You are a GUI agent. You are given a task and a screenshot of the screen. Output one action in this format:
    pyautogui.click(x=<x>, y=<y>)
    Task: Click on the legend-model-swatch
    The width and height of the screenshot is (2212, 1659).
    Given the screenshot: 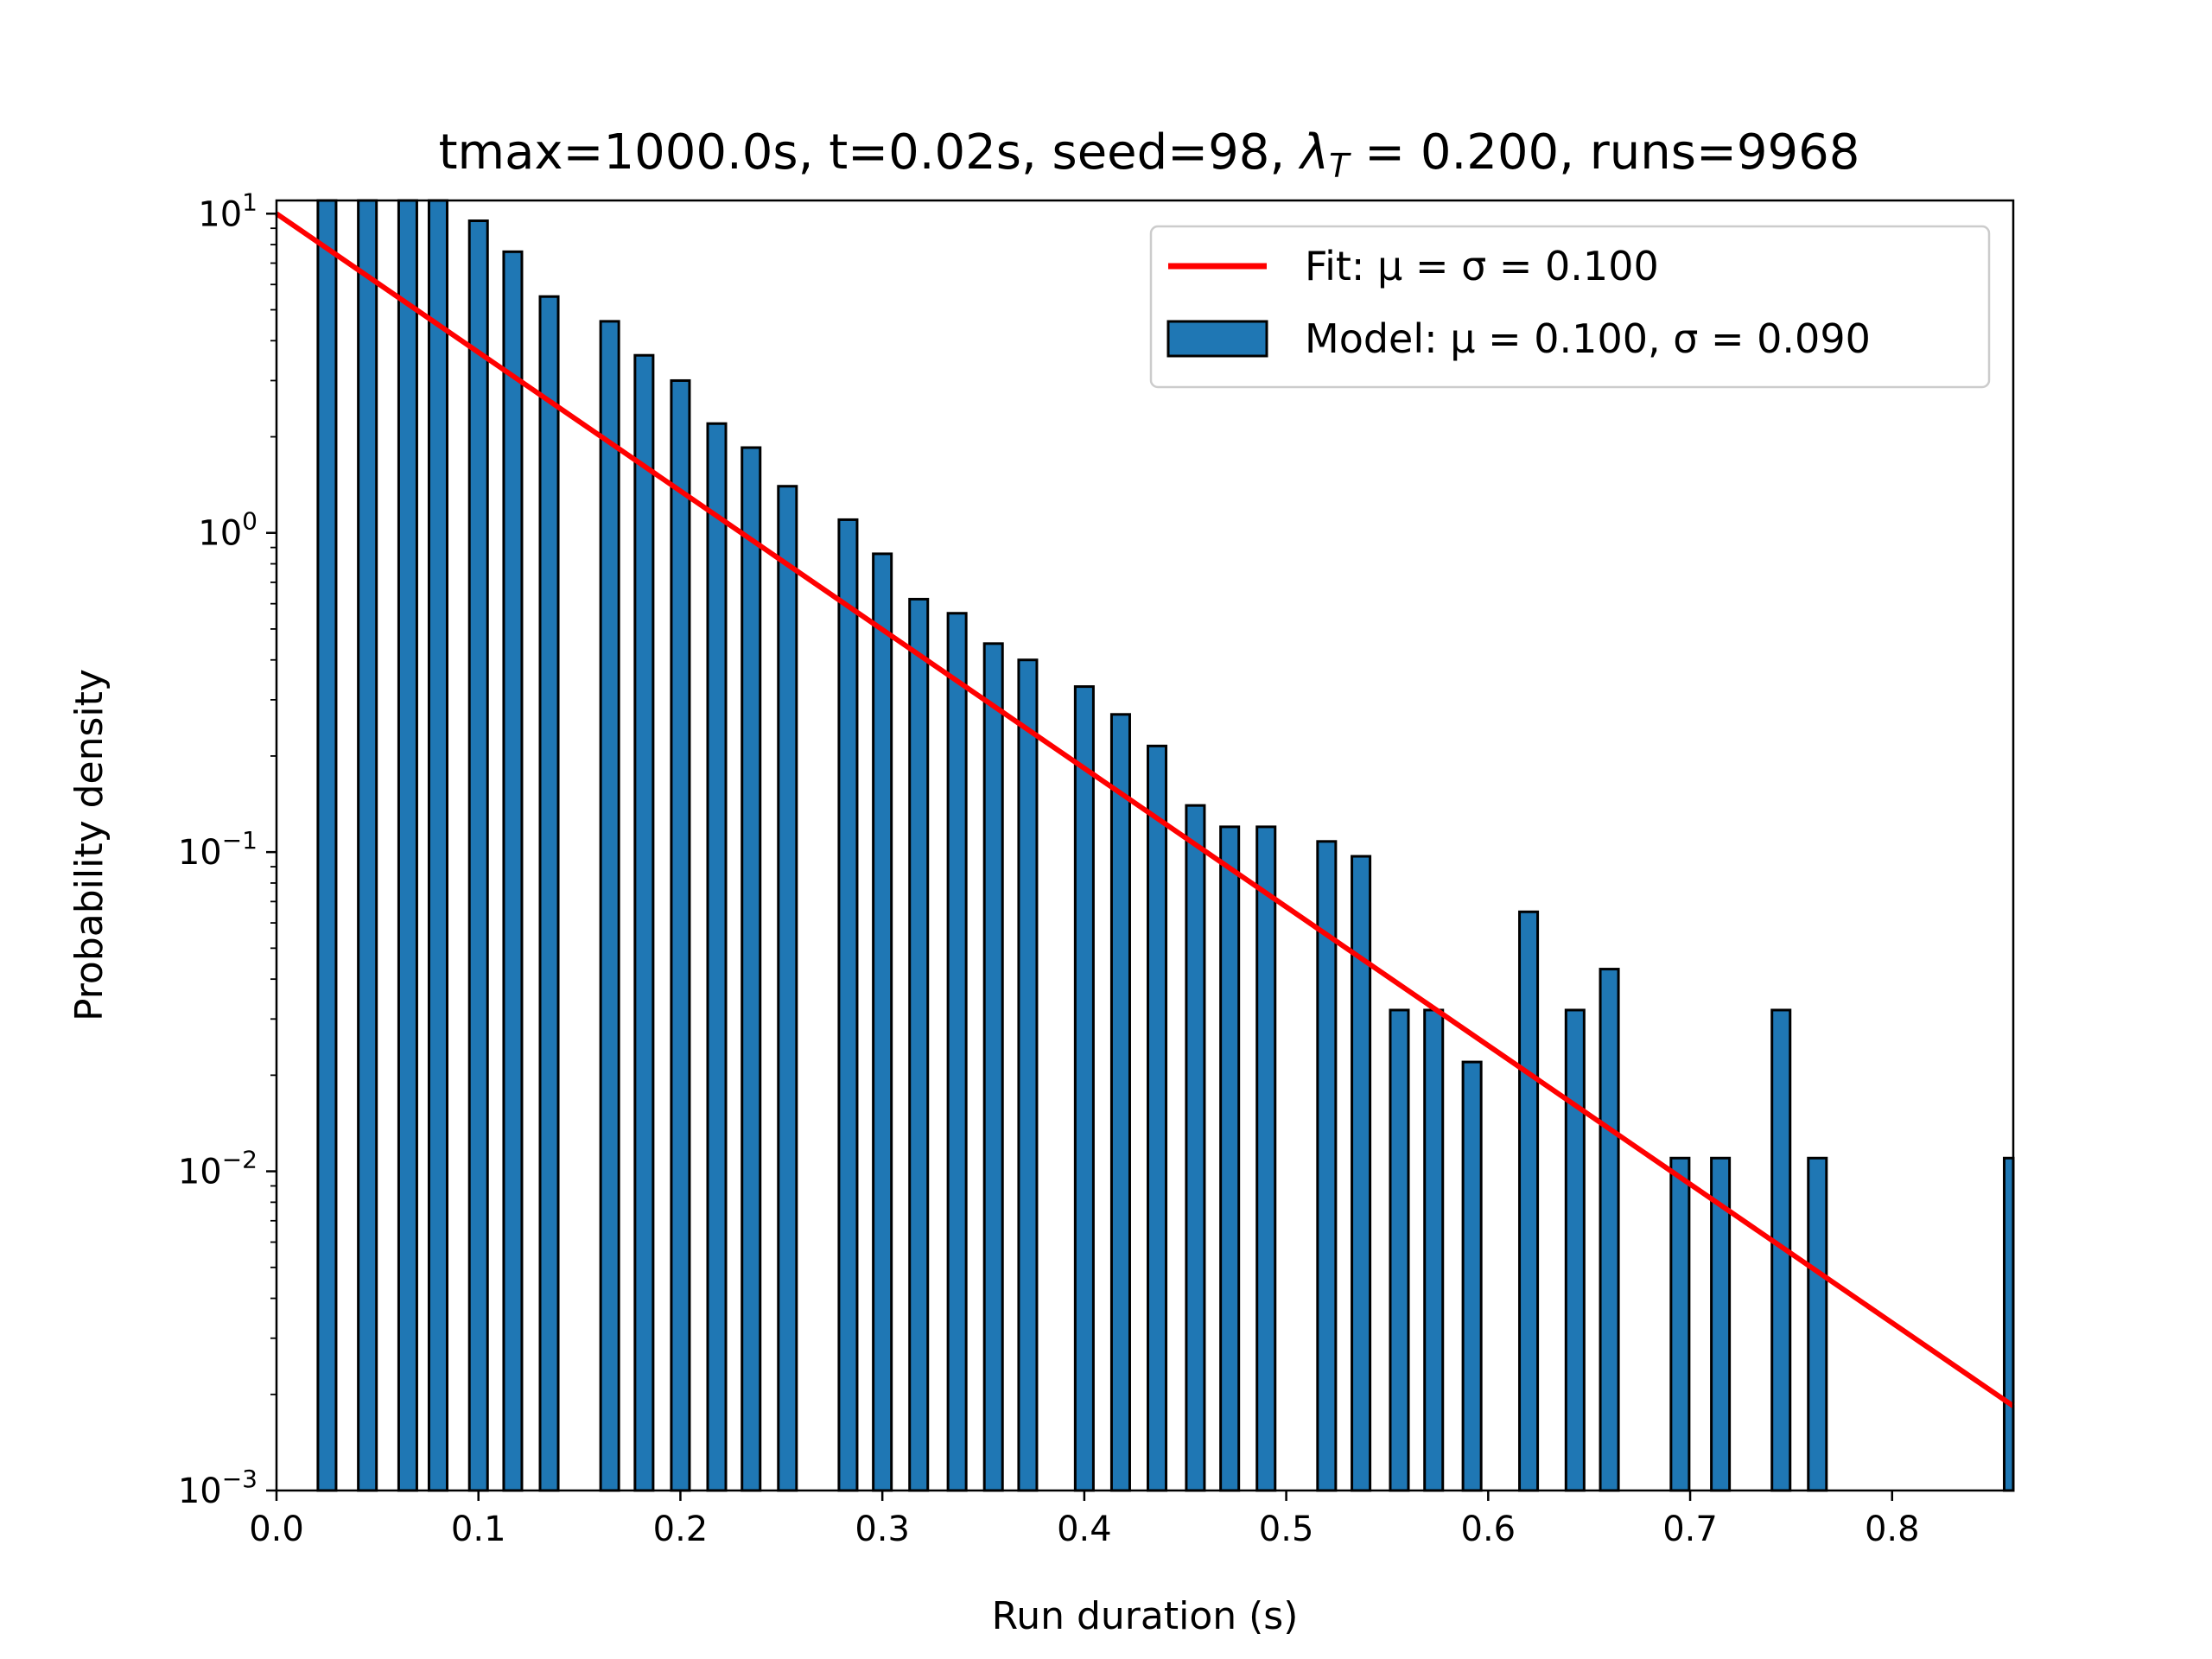 What is the action you would take?
    pyautogui.click(x=1217, y=339)
    